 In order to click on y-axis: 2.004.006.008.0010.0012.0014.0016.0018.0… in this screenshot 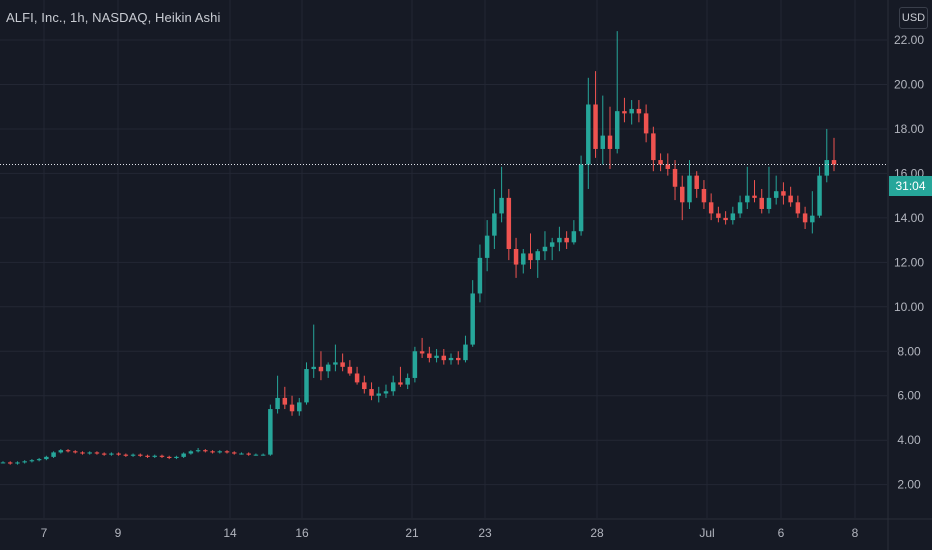, I will do `click(909, 262)`.